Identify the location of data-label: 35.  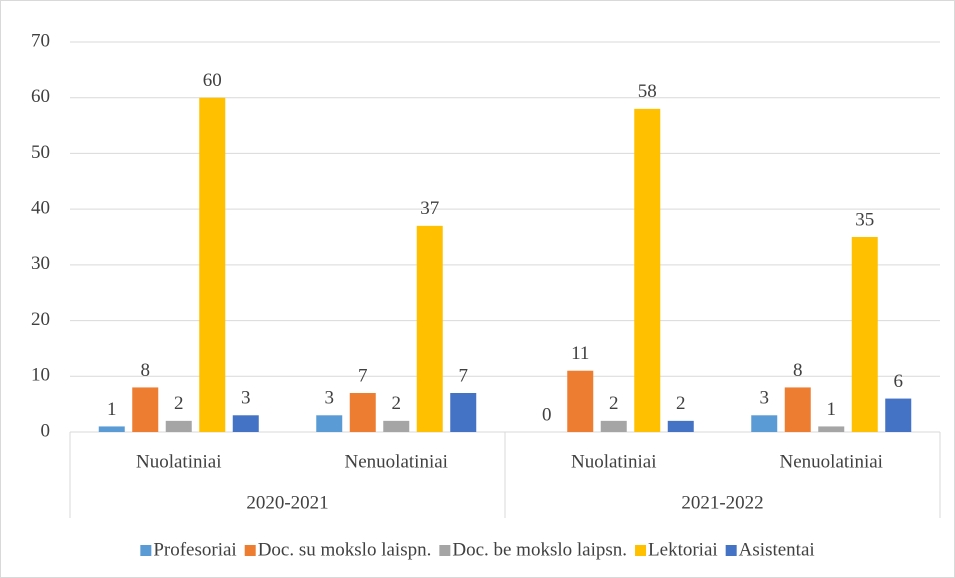
(864, 219).